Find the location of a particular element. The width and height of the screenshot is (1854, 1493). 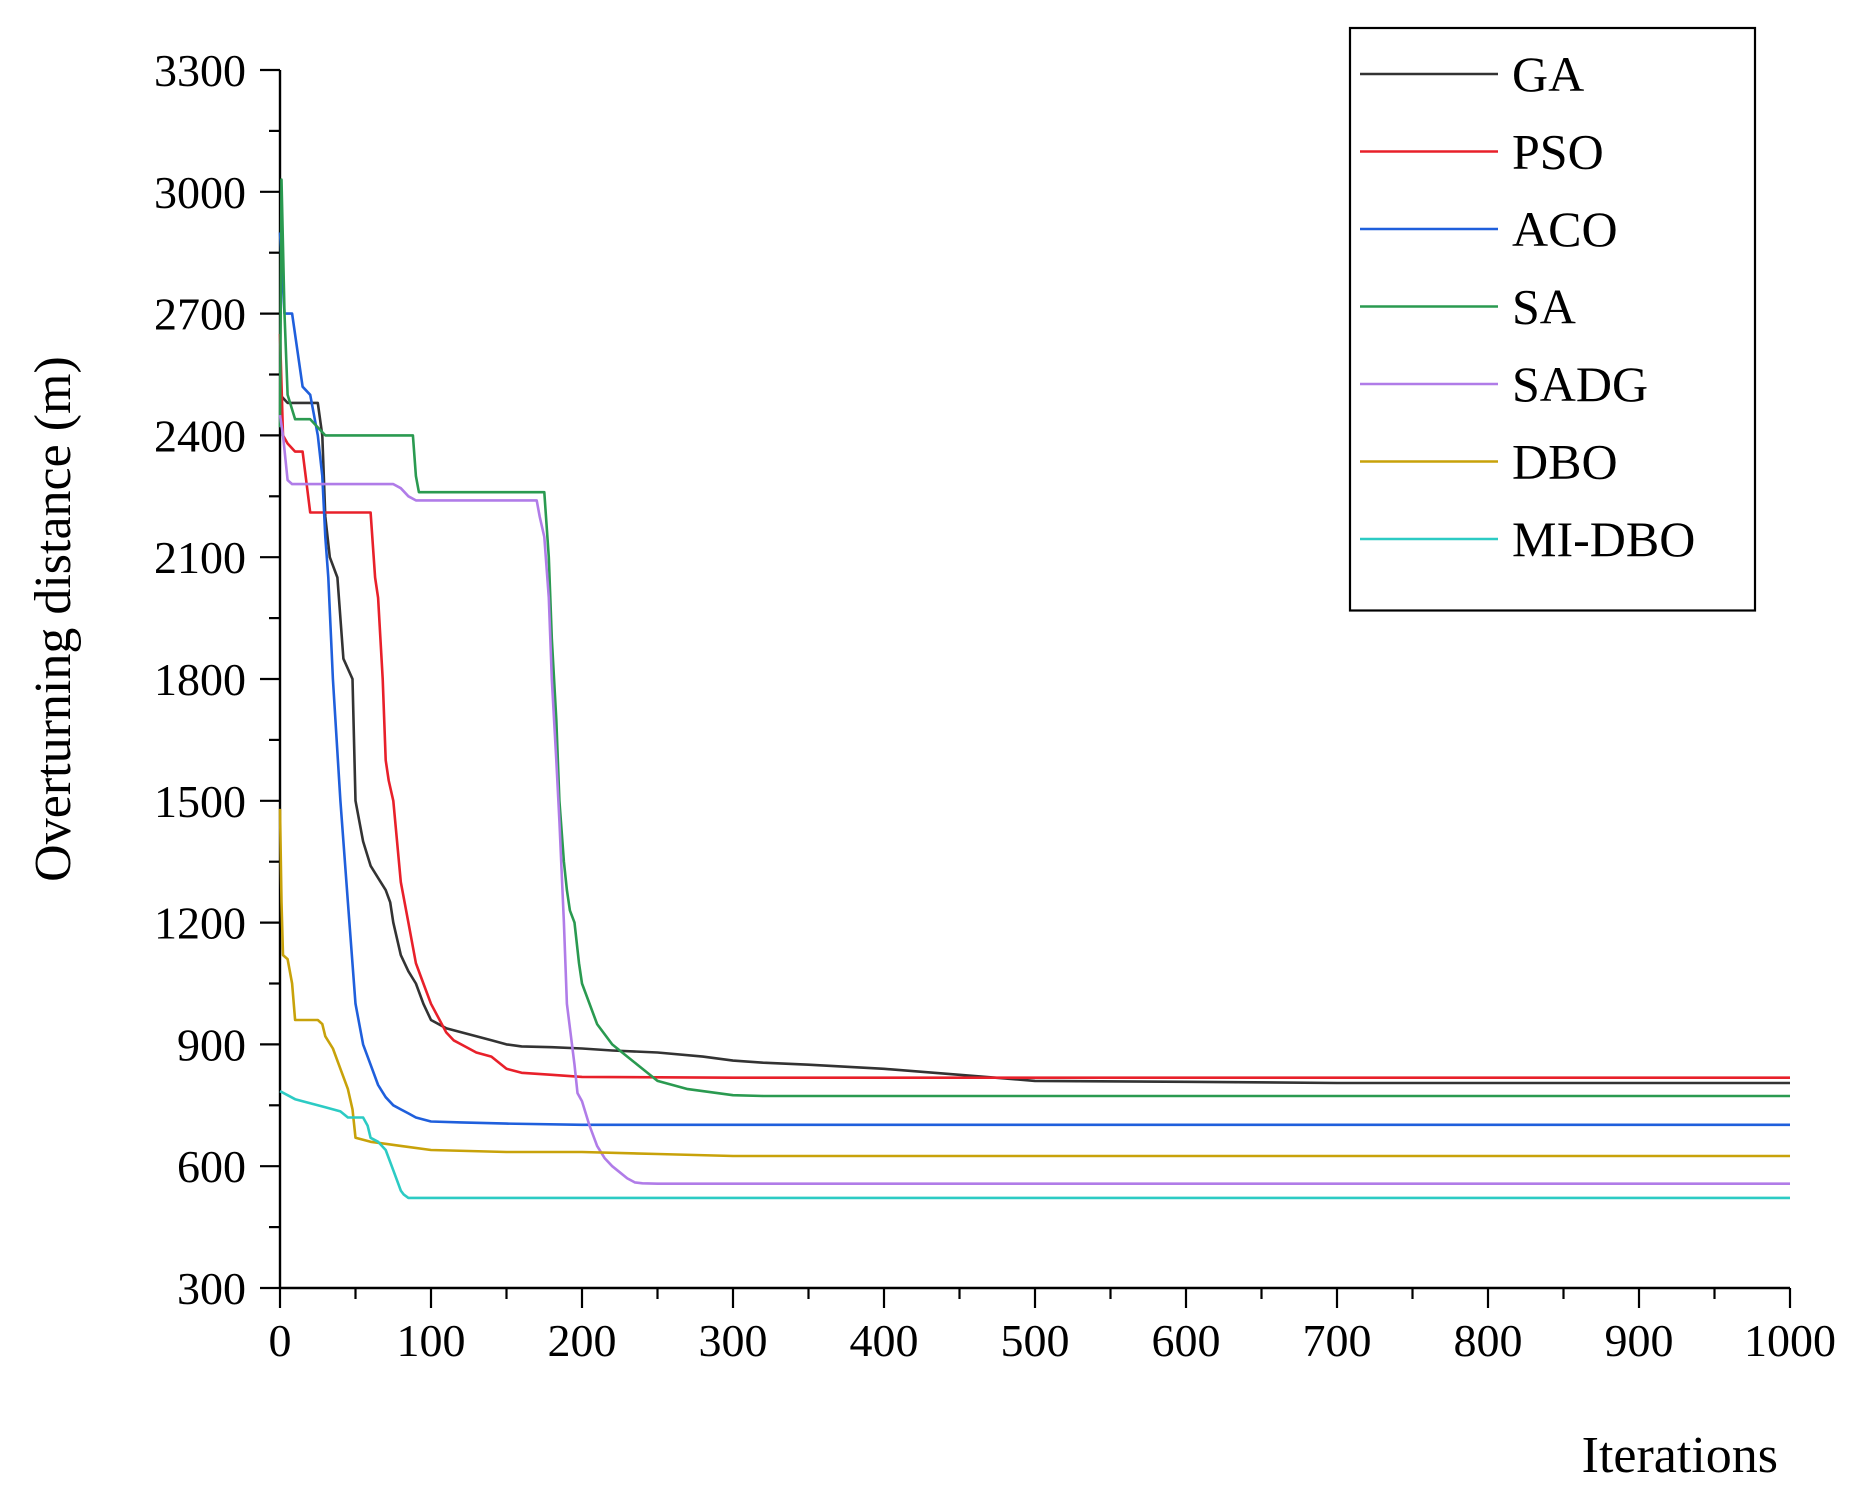

y-tick-label: 1500 is located at coordinates (200, 801).